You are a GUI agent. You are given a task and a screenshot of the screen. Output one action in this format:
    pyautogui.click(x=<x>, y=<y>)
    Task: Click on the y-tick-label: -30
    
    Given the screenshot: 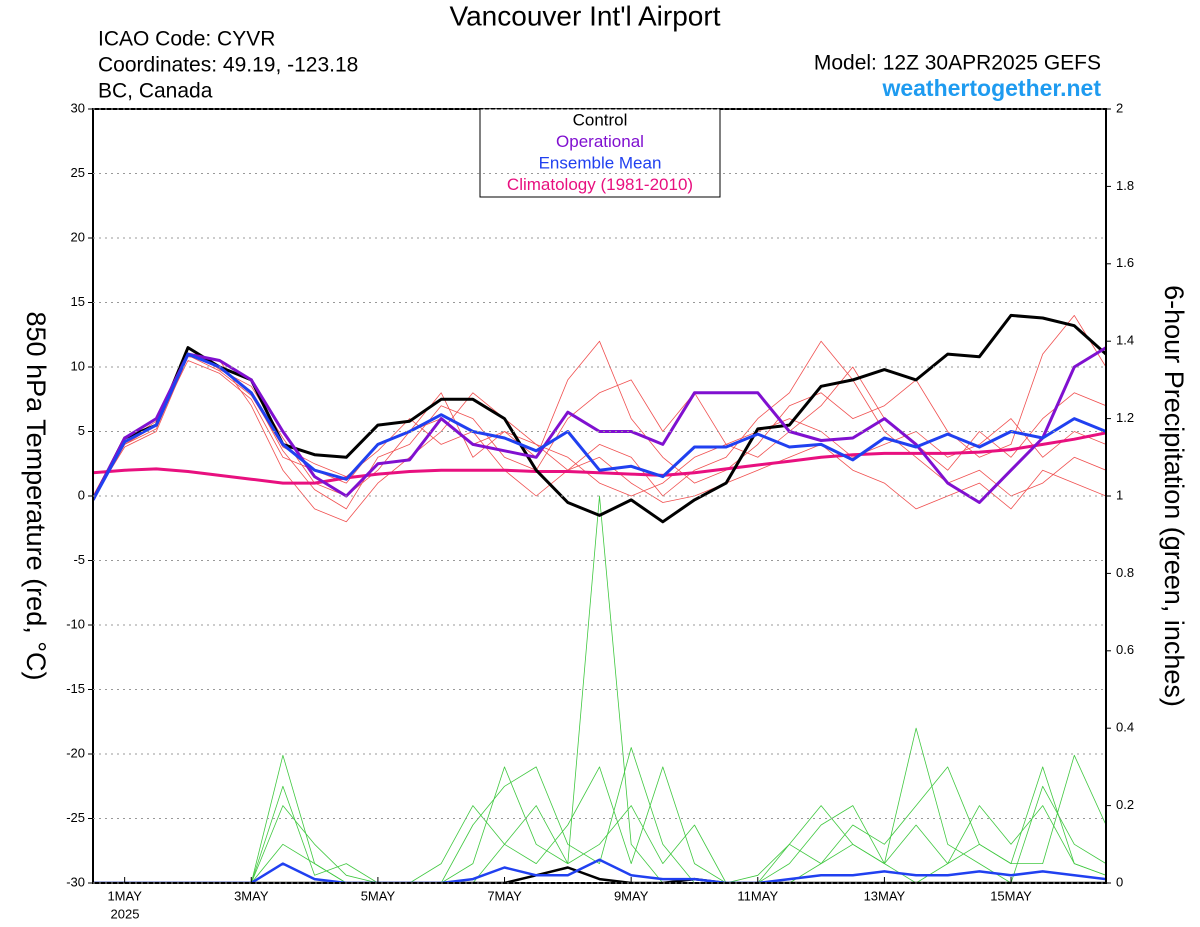 What is the action you would take?
    pyautogui.click(x=75, y=881)
    